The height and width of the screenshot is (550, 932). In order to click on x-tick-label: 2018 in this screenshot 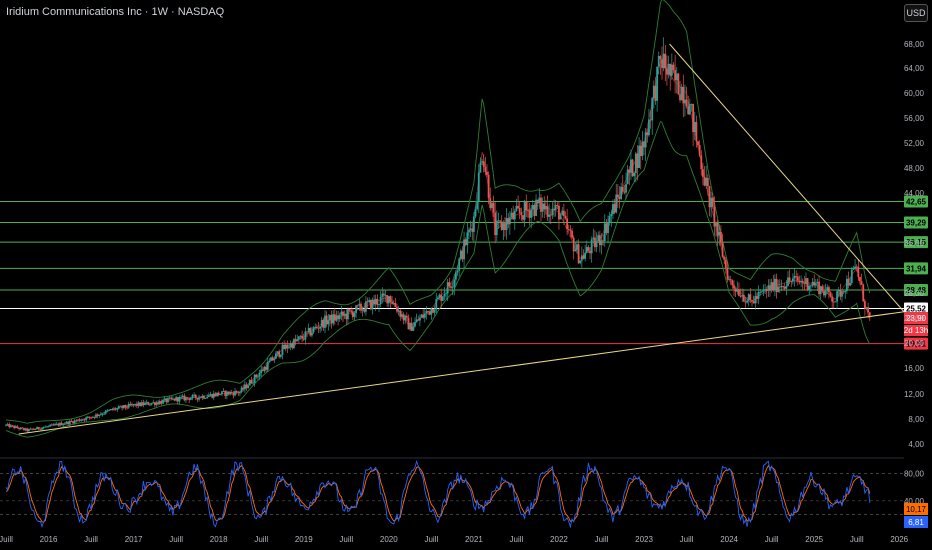, I will do `click(219, 539)`.